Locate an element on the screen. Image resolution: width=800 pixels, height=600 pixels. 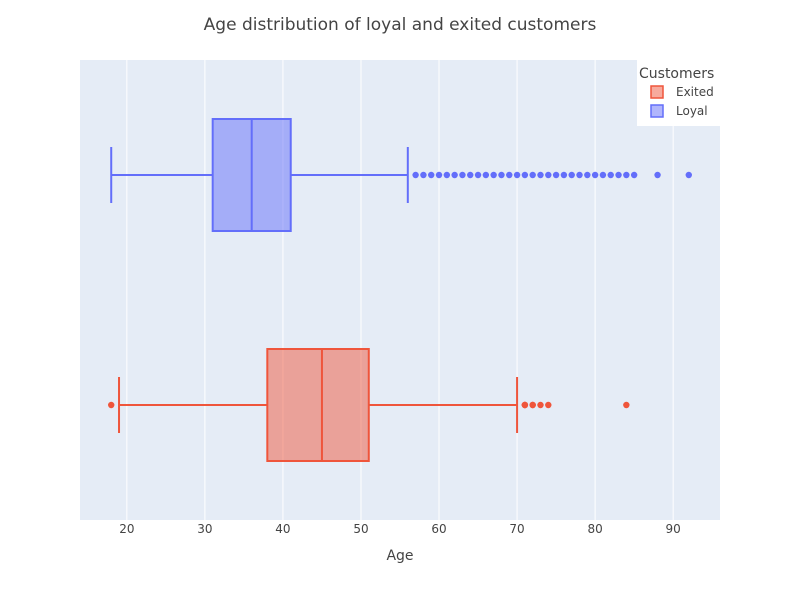
x-tick-label: 80 is located at coordinates (594, 529).